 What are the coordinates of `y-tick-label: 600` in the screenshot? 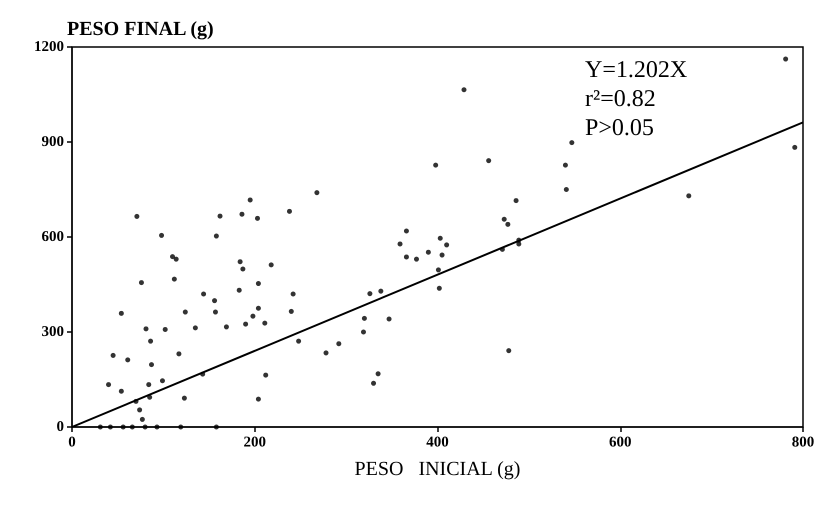 It's located at (53, 237).